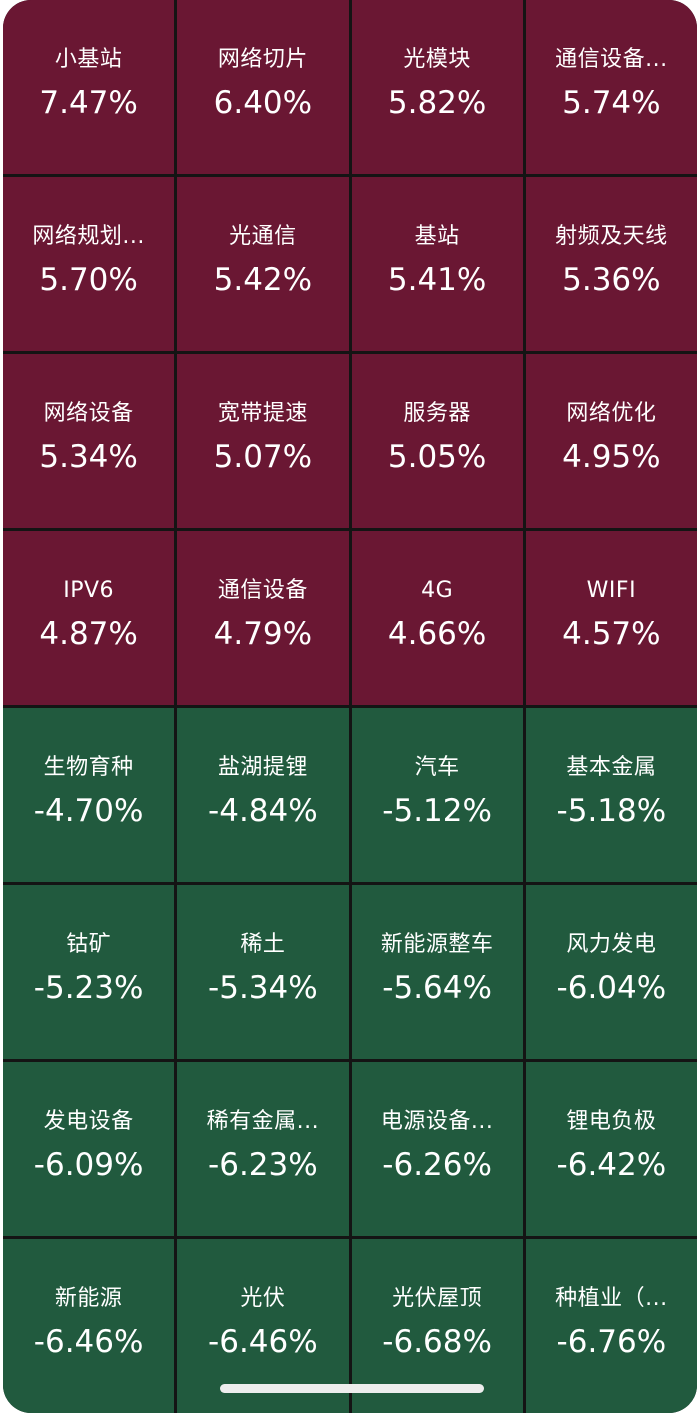 This screenshot has width=700, height=1419. Describe the element at coordinates (89, 944) in the screenshot. I see `sector-name: 钴矿` at that location.